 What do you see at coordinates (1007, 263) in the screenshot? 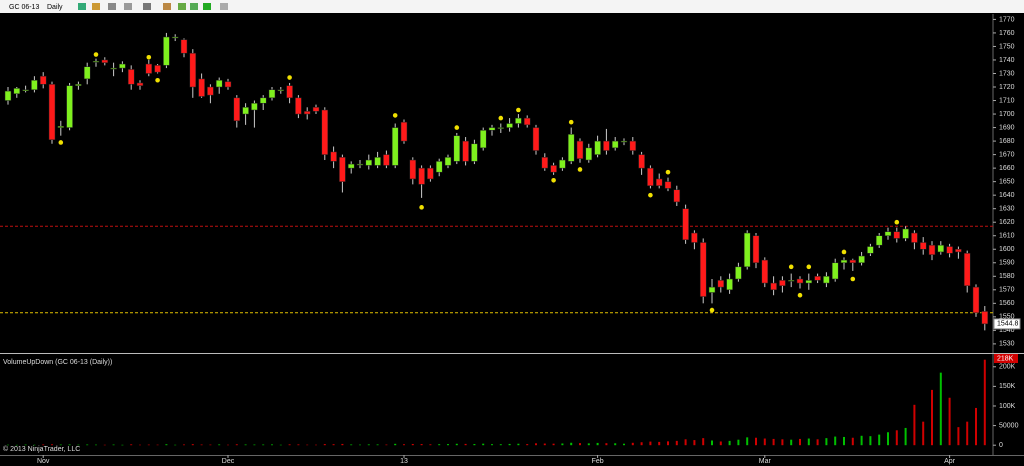
I see `y-tick-label: 1590` at bounding box center [1007, 263].